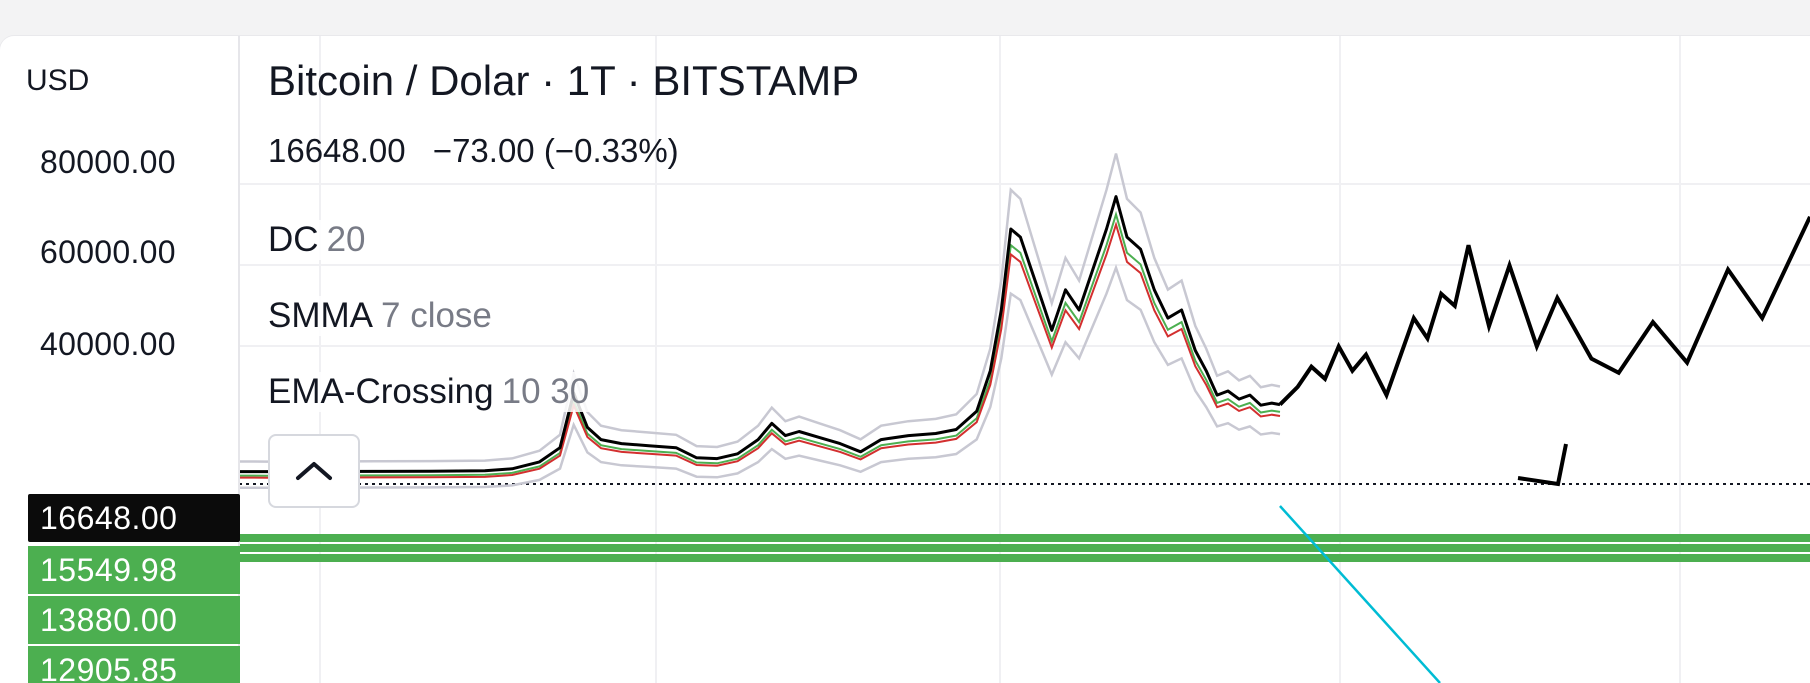  I want to click on price-change: −73.00 (−0.33%), so click(555, 150).